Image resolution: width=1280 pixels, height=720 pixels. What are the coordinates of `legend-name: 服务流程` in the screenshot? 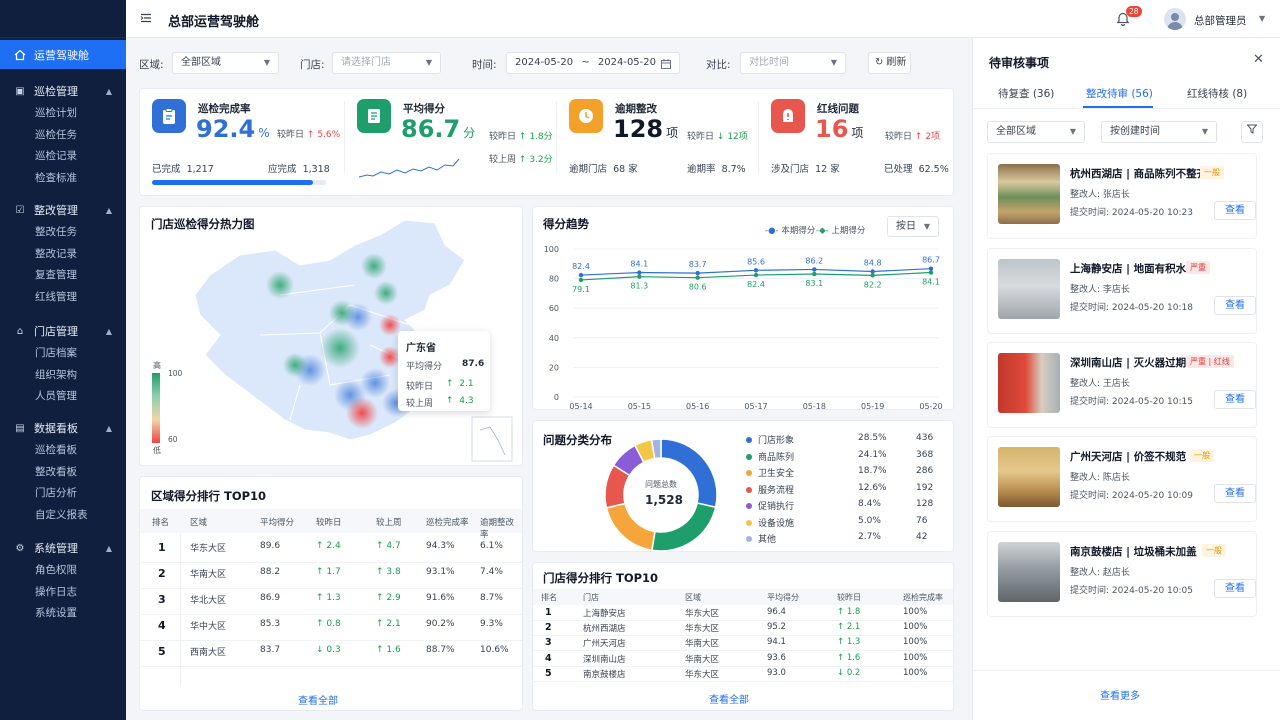 It's located at (776, 490).